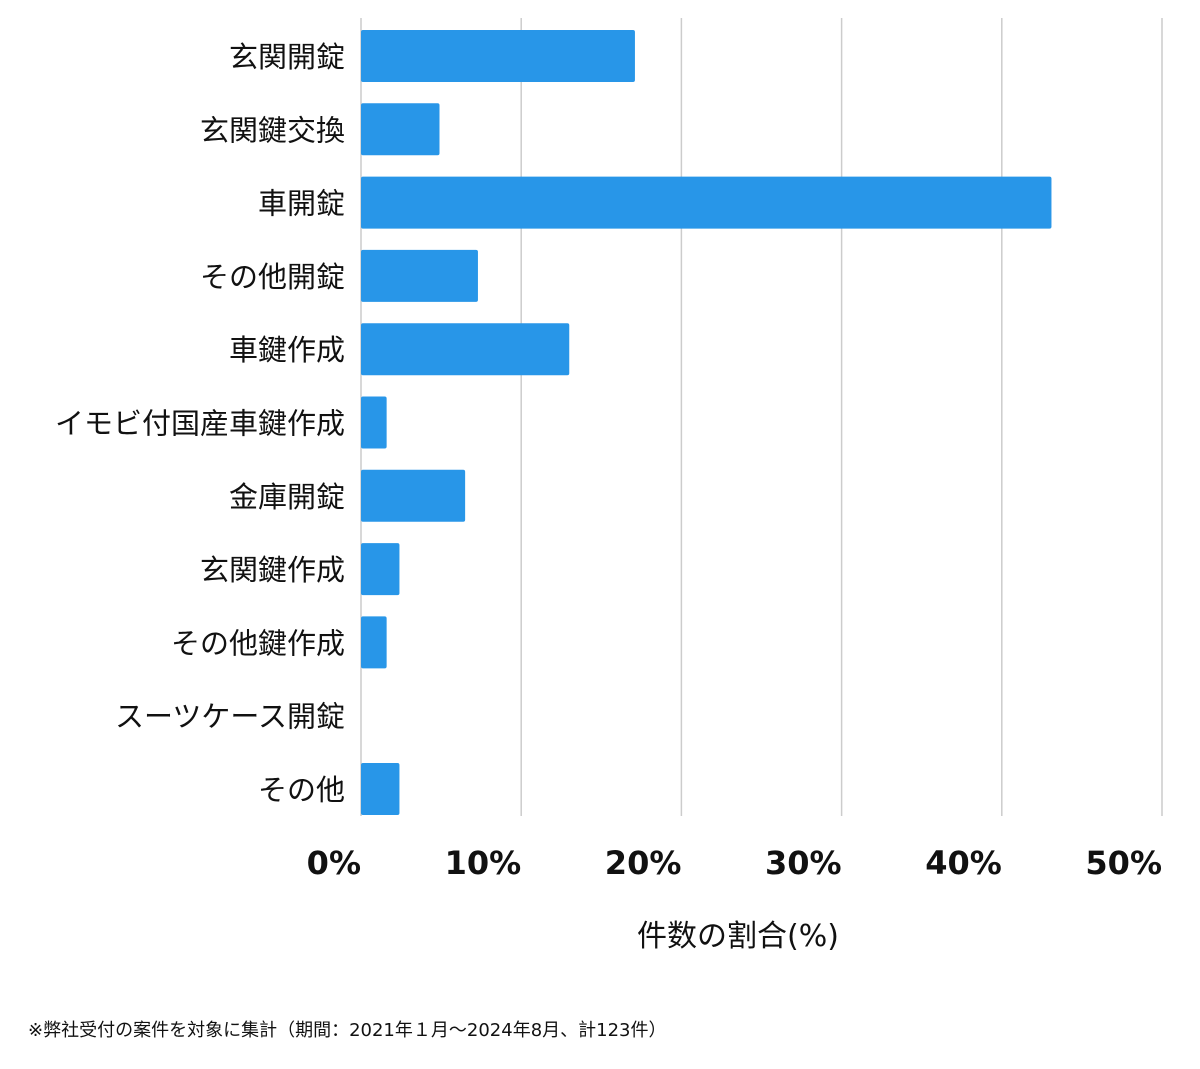 The image size is (1200, 1069). I want to click on x-tick-label: 0%, so click(334, 863).